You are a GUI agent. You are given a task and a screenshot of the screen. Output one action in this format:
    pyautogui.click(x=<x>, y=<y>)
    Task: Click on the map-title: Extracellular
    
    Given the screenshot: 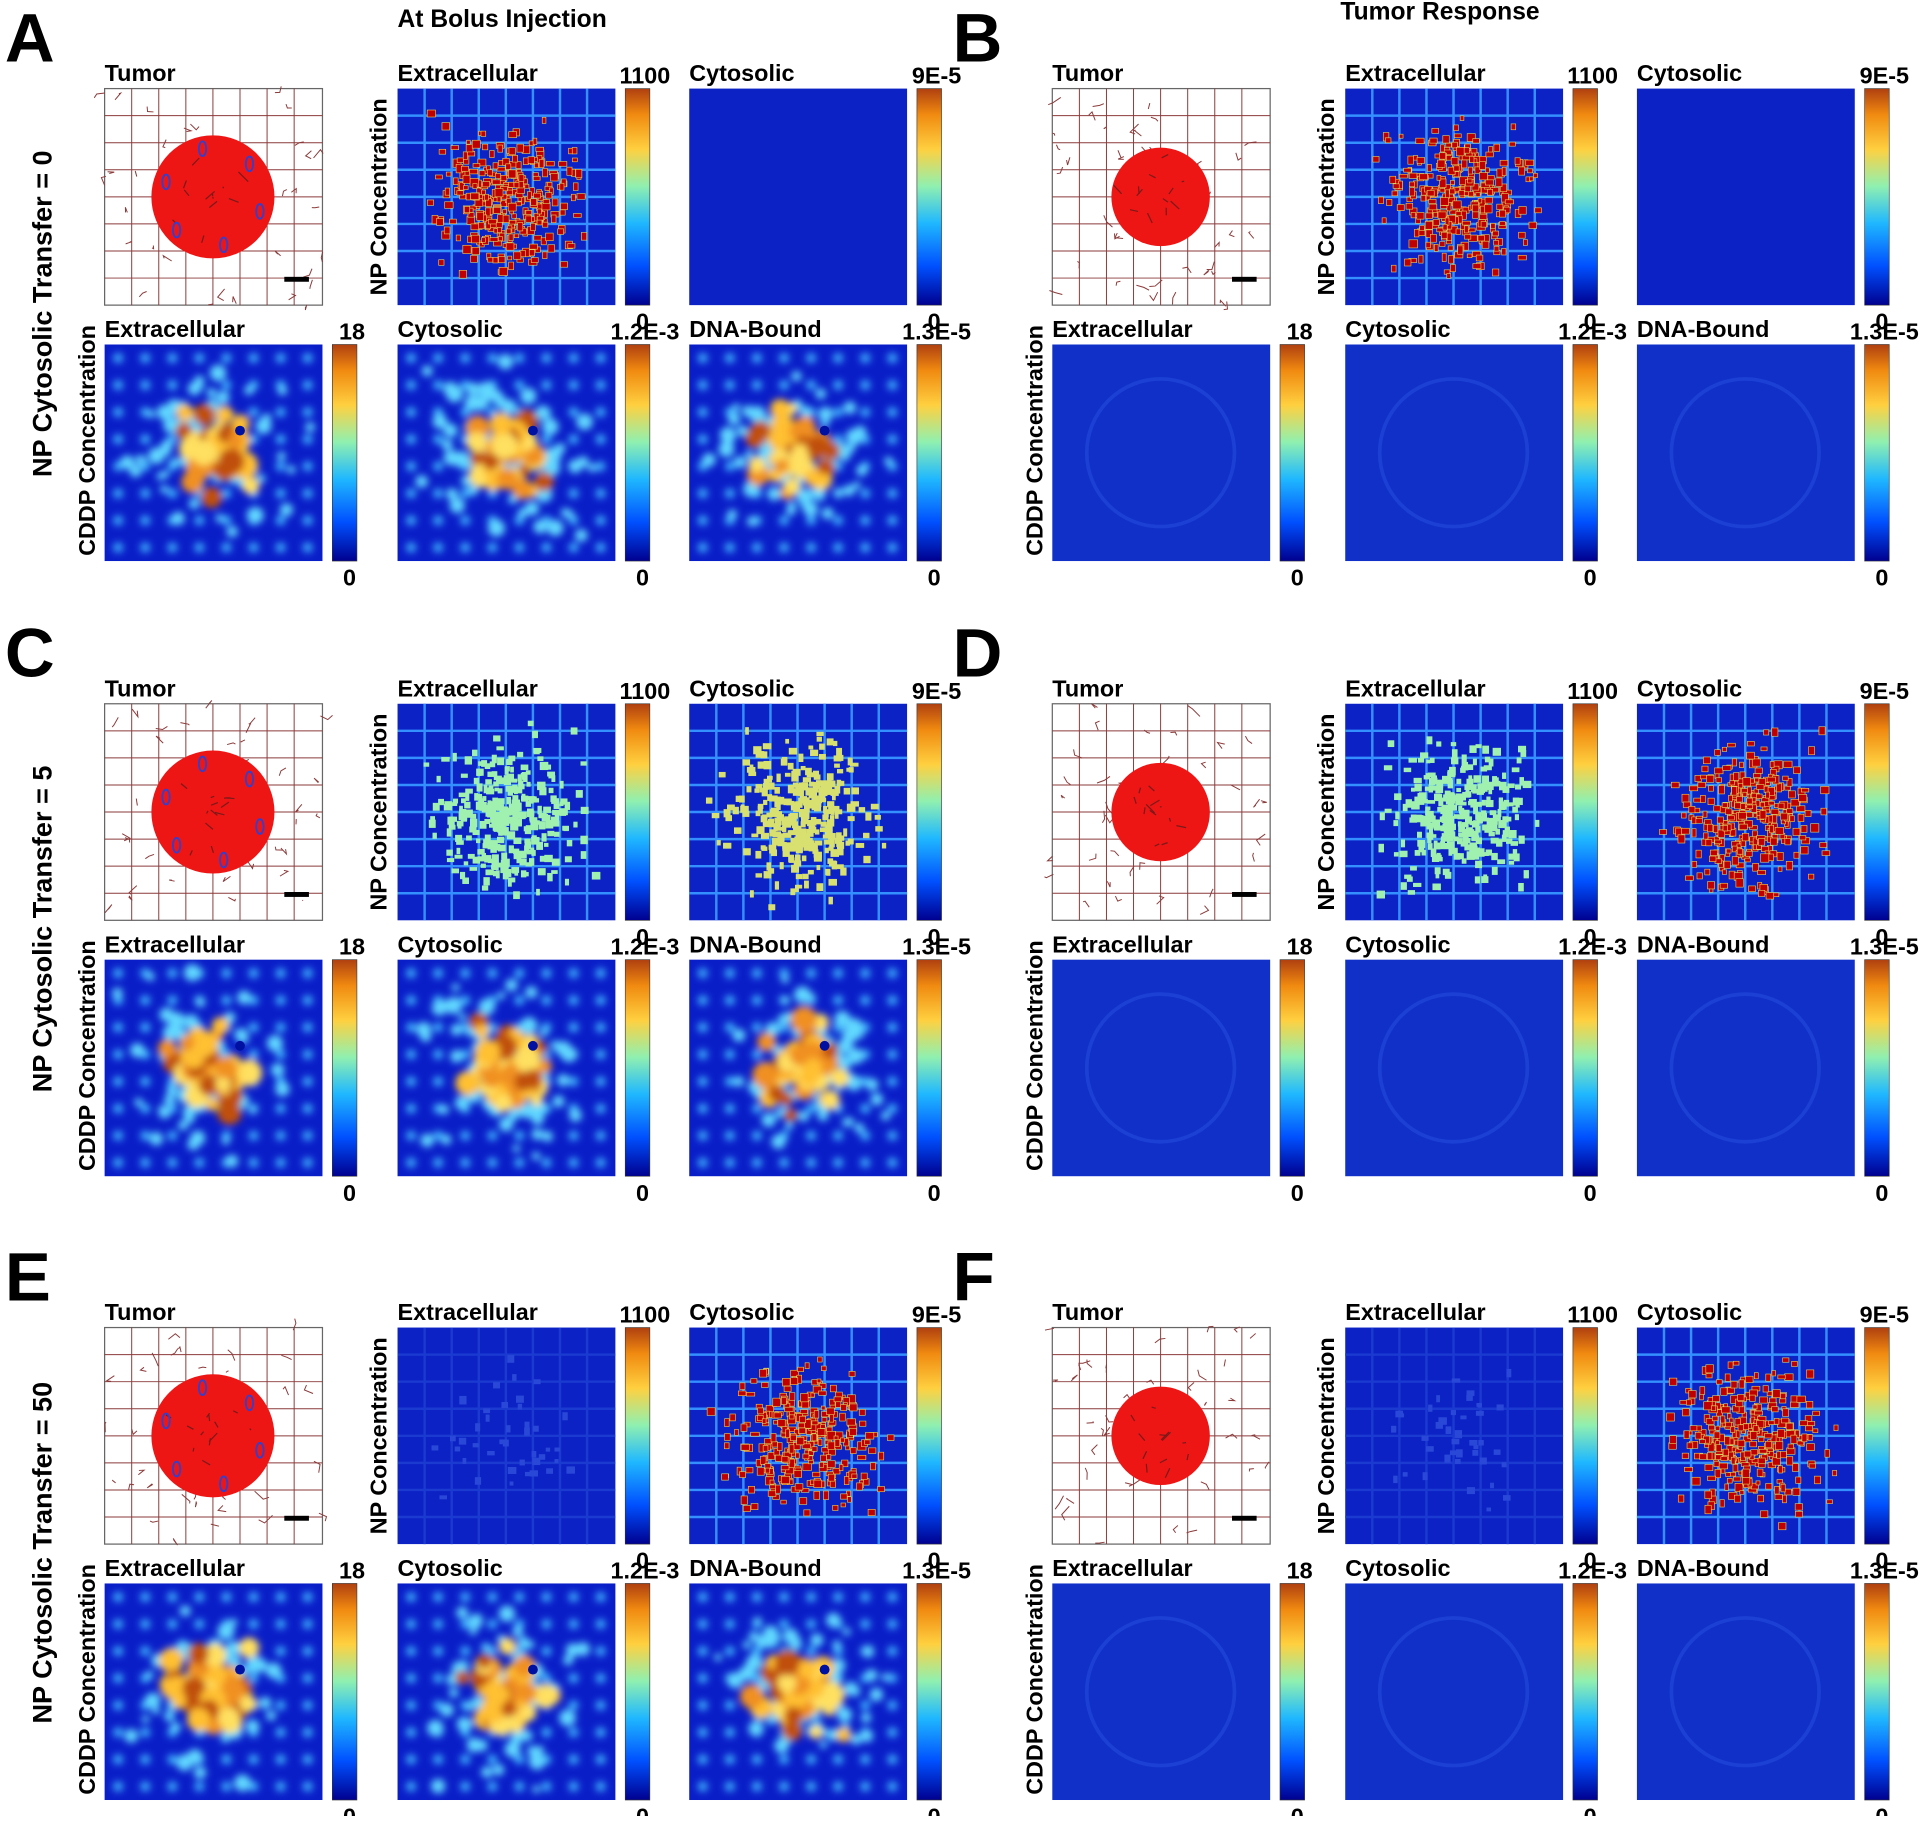 What is the action you would take?
    pyautogui.click(x=175, y=944)
    